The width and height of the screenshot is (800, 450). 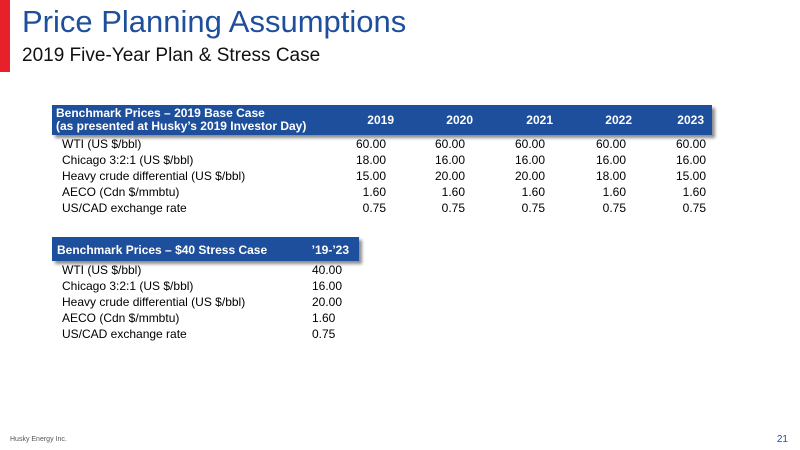 I want to click on year-header: 2023, so click(x=690, y=120).